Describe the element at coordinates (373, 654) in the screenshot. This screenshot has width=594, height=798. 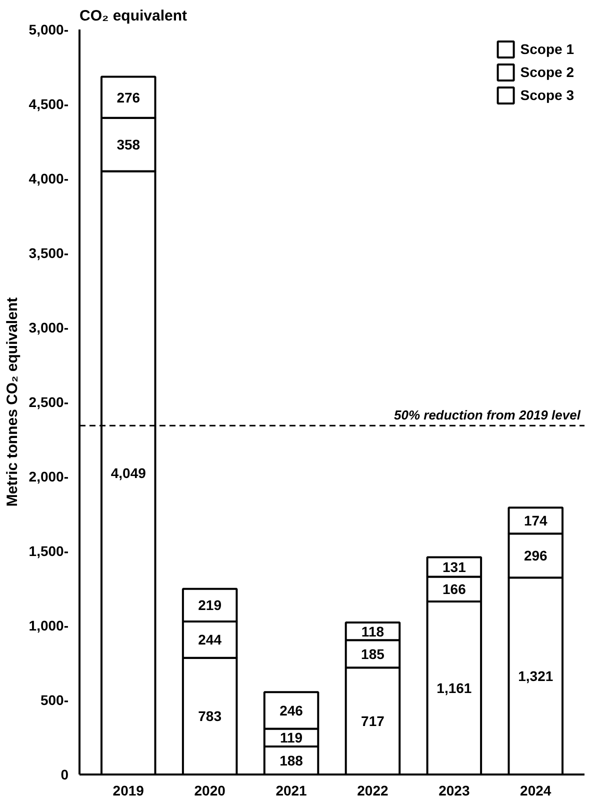
I see `data-label: 185` at that location.